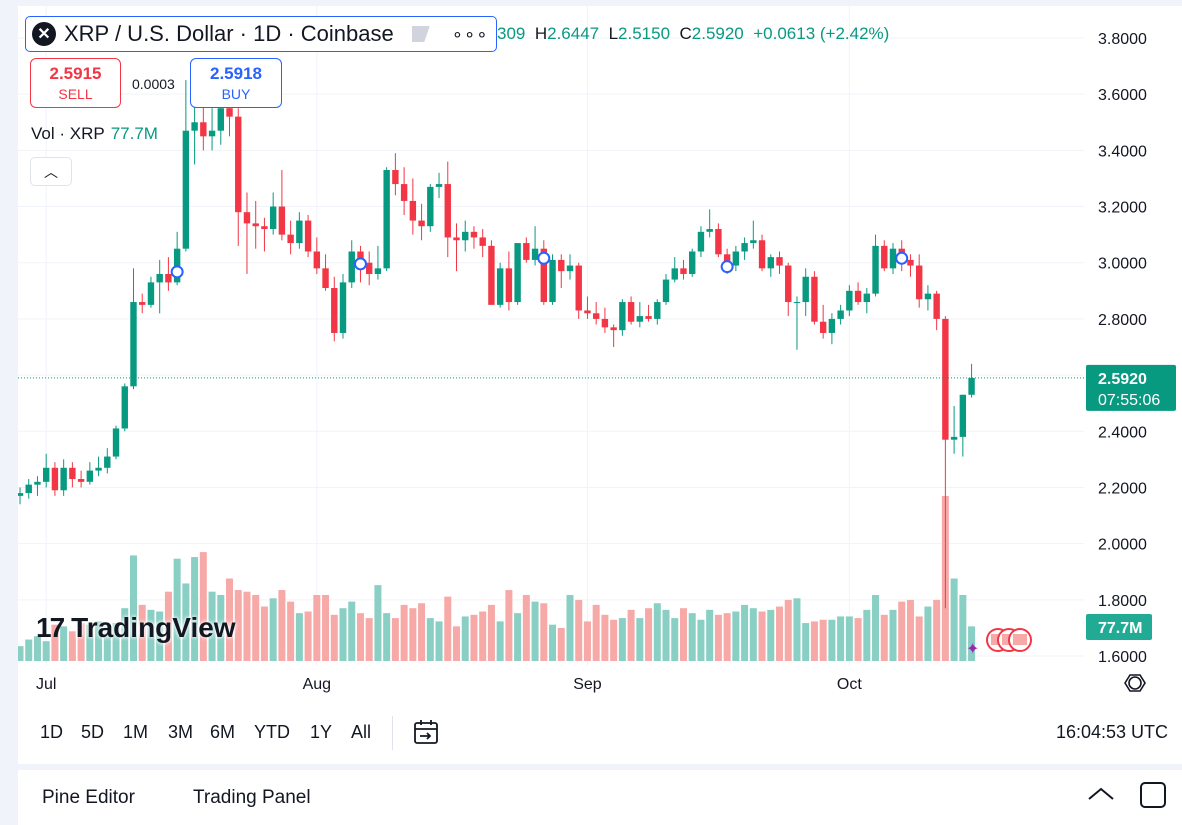 The height and width of the screenshot is (825, 1182). What do you see at coordinates (223, 732) in the screenshot?
I see `range-6m: 6M` at bounding box center [223, 732].